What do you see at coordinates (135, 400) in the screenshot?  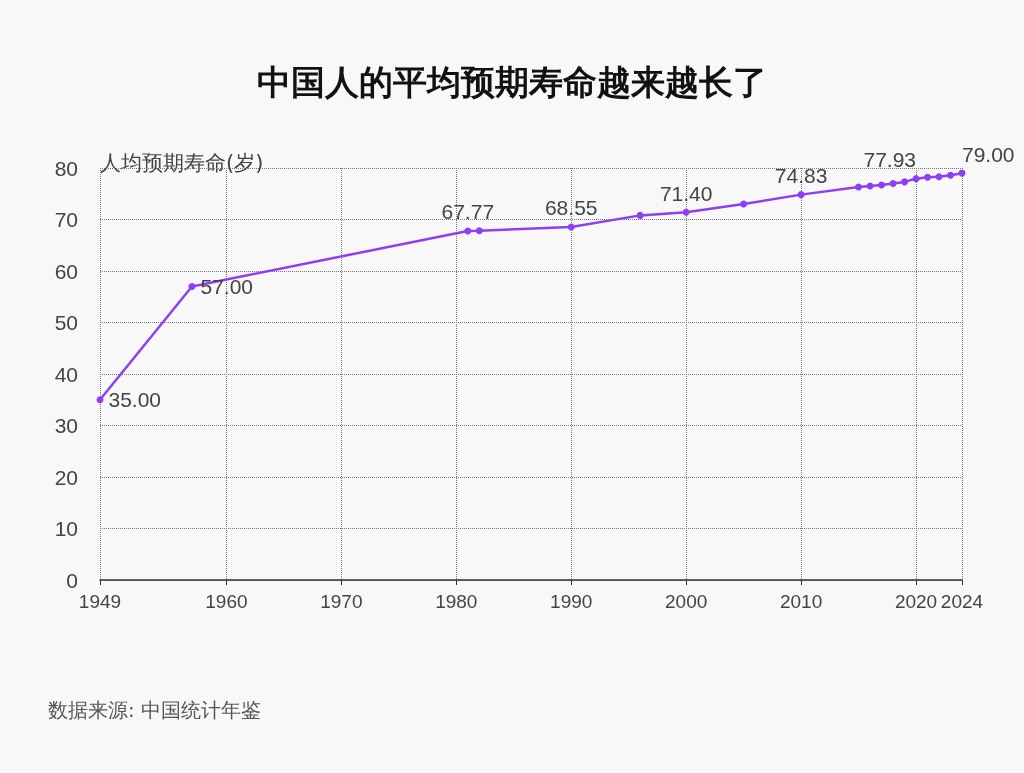 I see `data-label: 35.00` at bounding box center [135, 400].